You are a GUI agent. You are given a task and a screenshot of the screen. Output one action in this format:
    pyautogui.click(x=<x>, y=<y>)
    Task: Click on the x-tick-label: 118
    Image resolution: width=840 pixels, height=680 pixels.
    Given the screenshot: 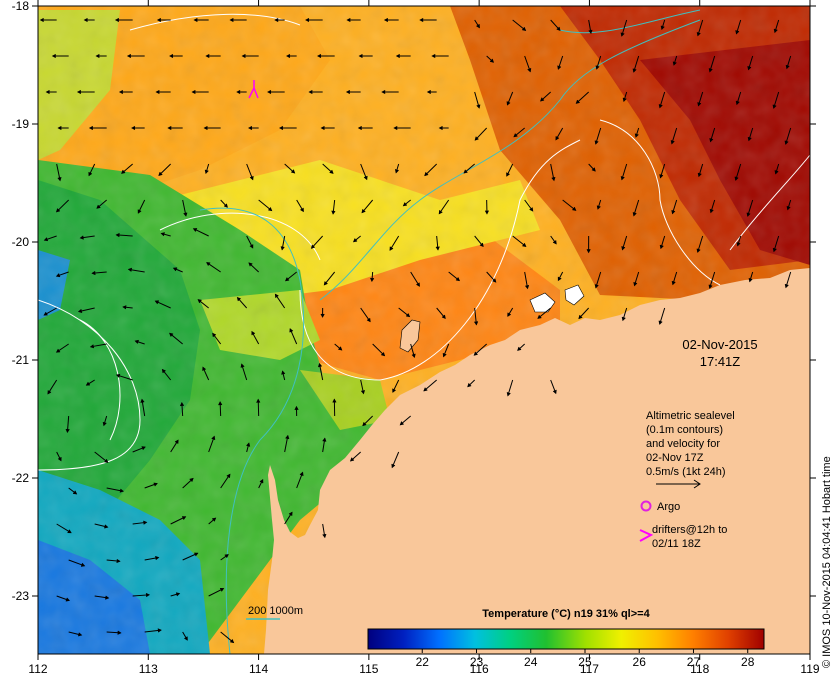 What is the action you would take?
    pyautogui.click(x=699, y=669)
    